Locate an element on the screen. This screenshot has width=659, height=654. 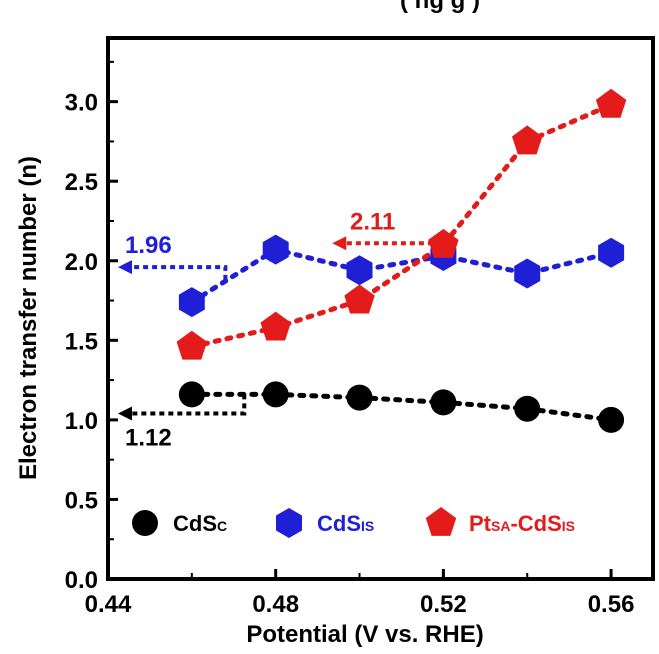
x-tick-label: 0.52 is located at coordinates (443, 604).